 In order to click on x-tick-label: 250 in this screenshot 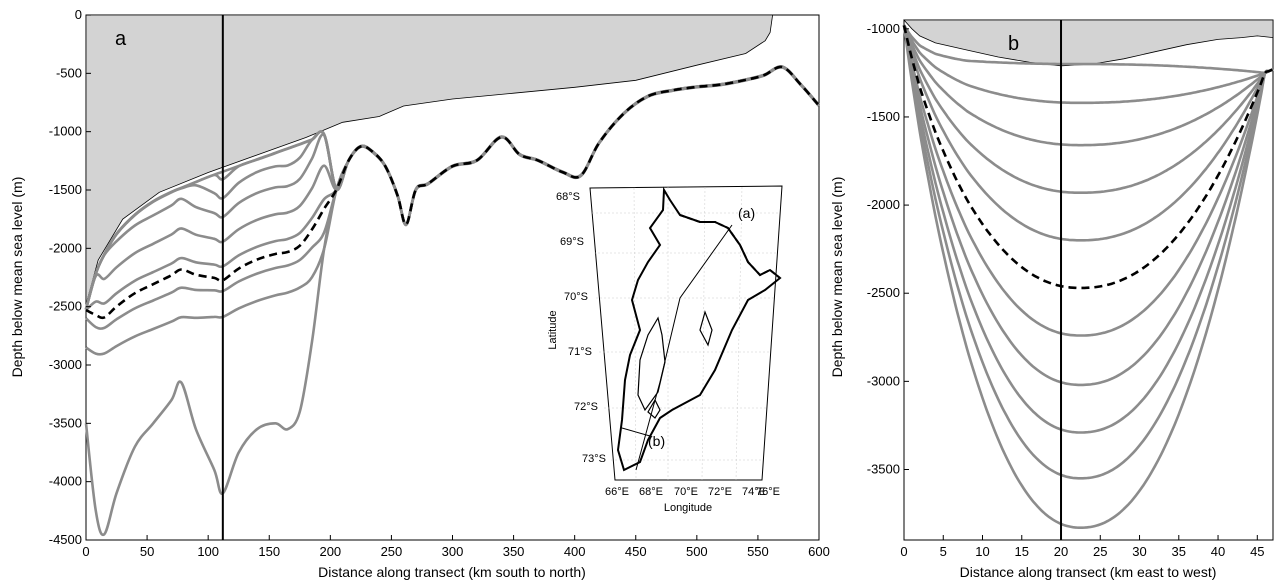, I will do `click(392, 551)`.